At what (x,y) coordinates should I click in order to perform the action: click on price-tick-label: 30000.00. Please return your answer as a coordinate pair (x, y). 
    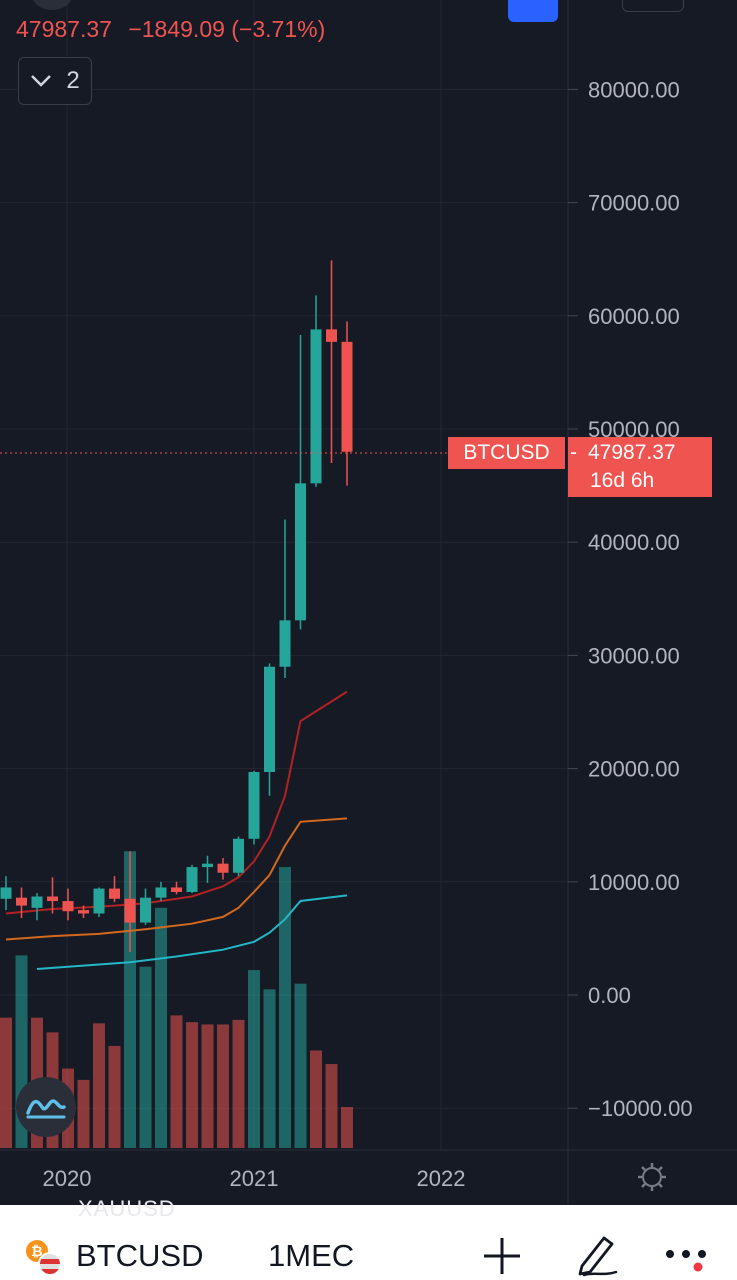
    Looking at the image, I should click on (634, 655).